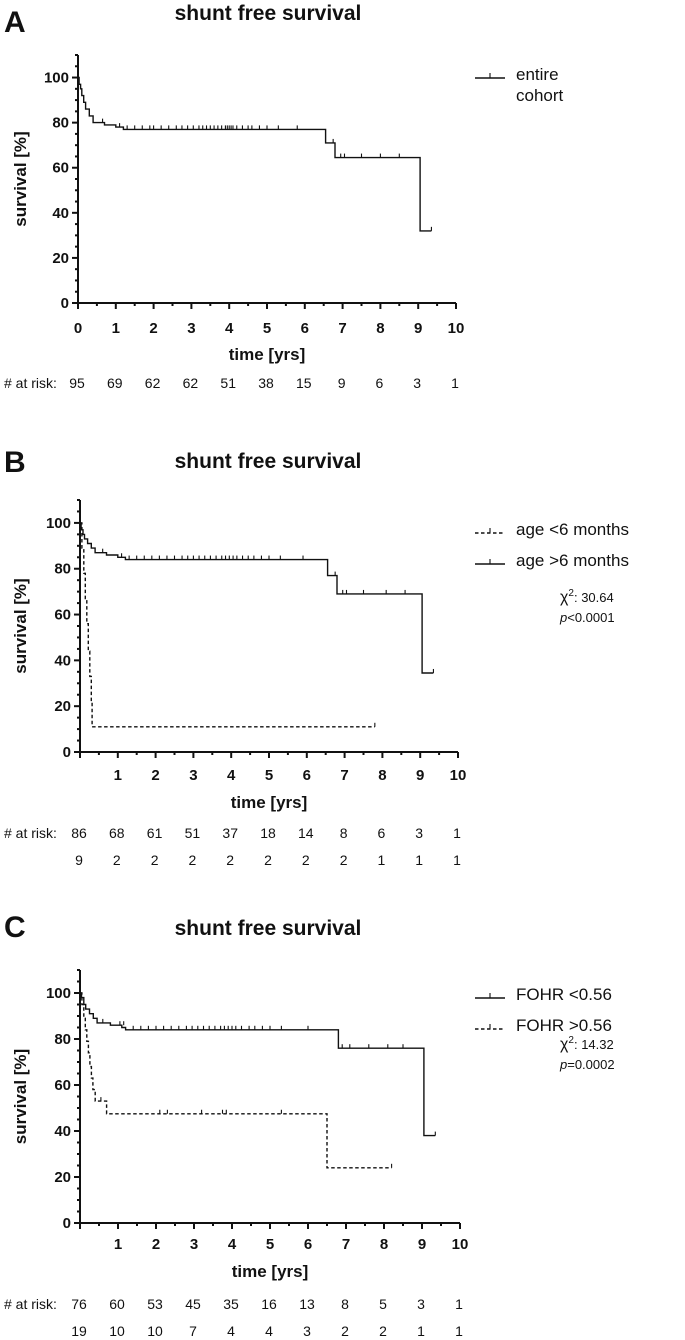 This screenshot has height=1340, width=685. What do you see at coordinates (117, 1304) in the screenshot?
I see `risk-count: 60` at bounding box center [117, 1304].